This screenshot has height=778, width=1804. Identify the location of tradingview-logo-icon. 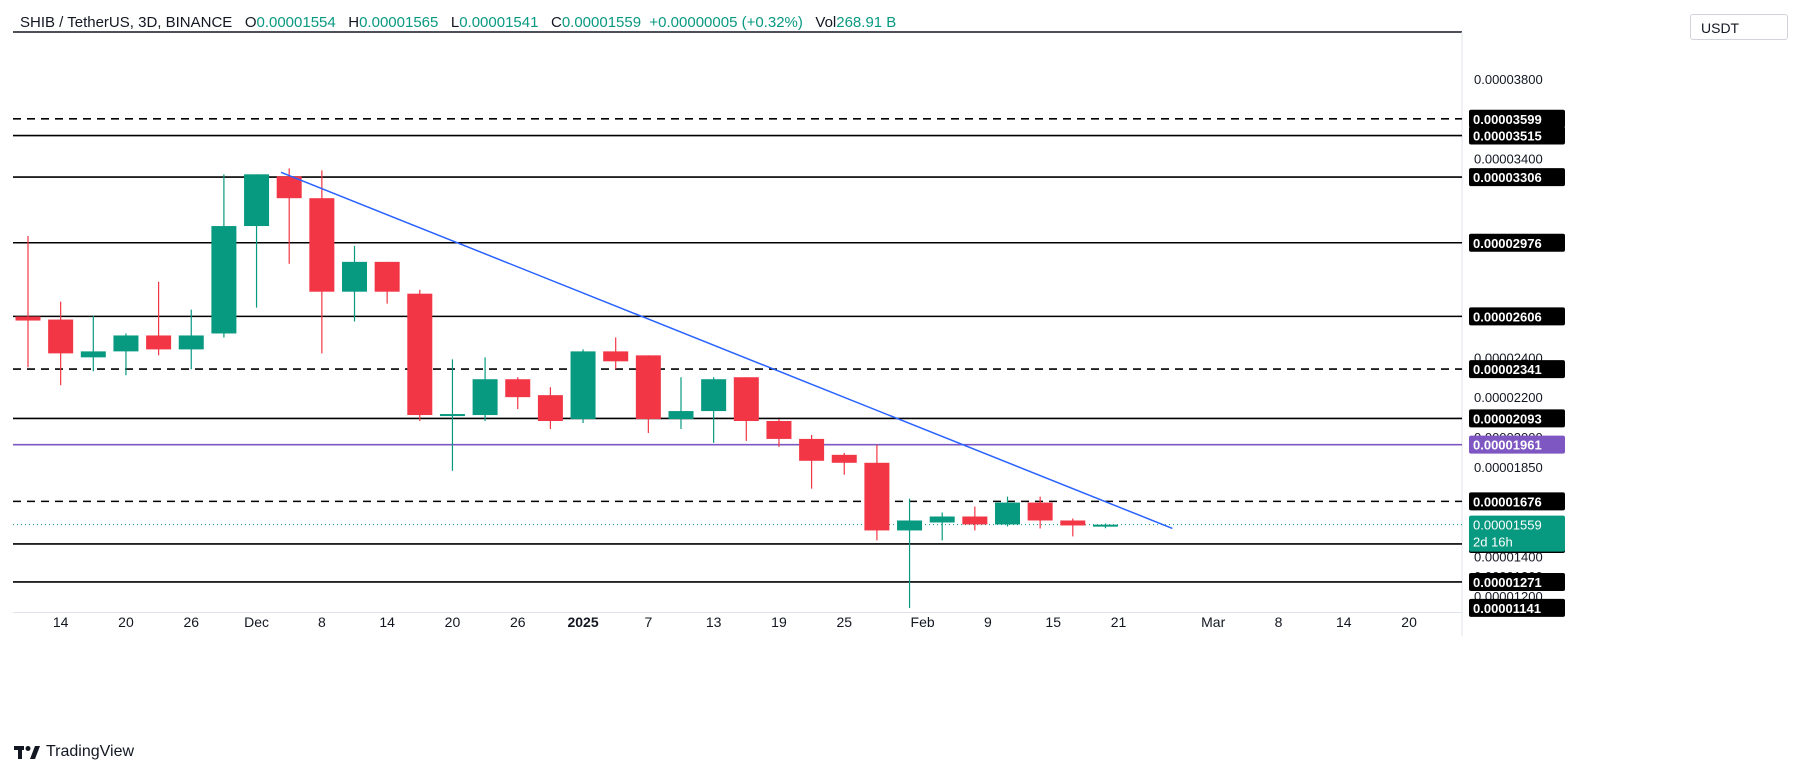
(27, 752).